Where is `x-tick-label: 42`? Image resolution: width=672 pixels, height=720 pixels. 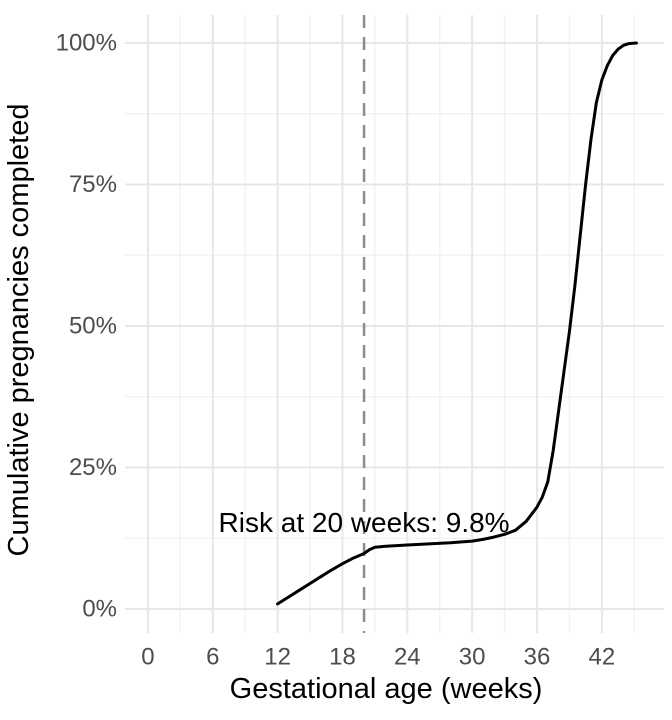 x-tick-label: 42 is located at coordinates (602, 657).